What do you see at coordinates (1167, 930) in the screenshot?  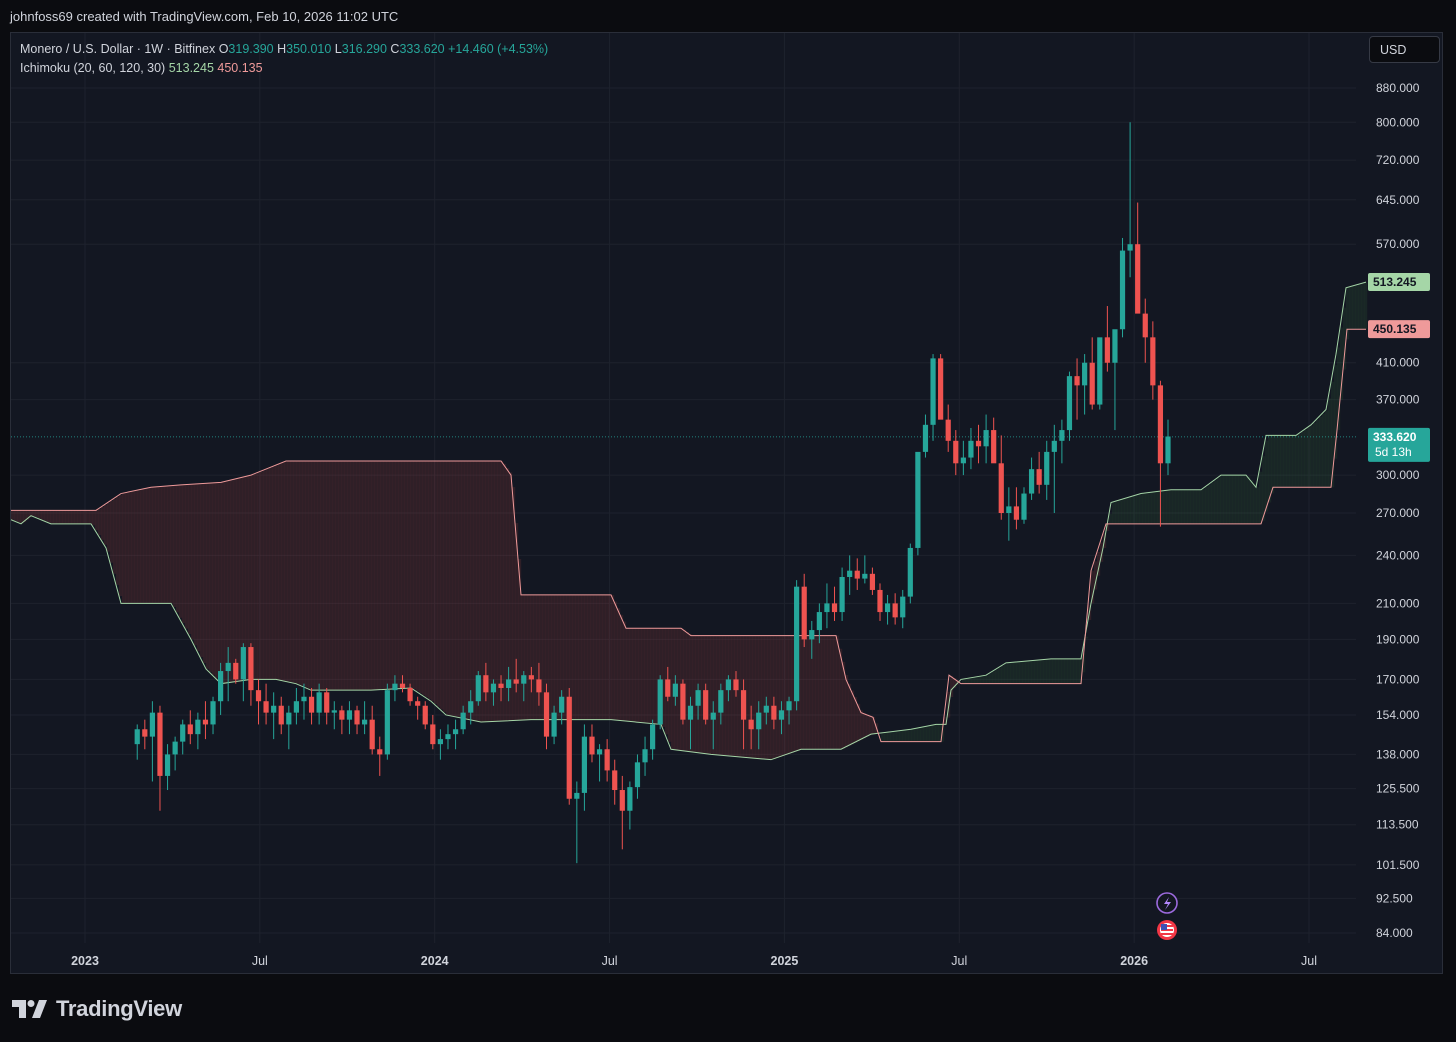 I see `us-flag-icon` at bounding box center [1167, 930].